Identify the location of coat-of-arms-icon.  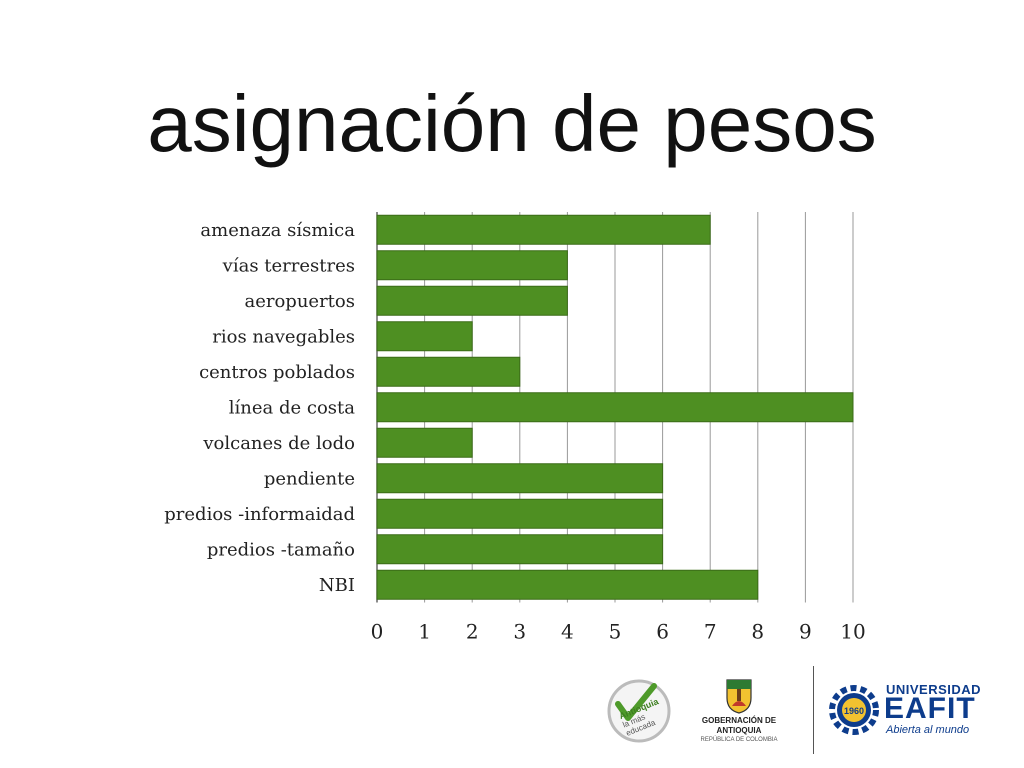
(739, 696).